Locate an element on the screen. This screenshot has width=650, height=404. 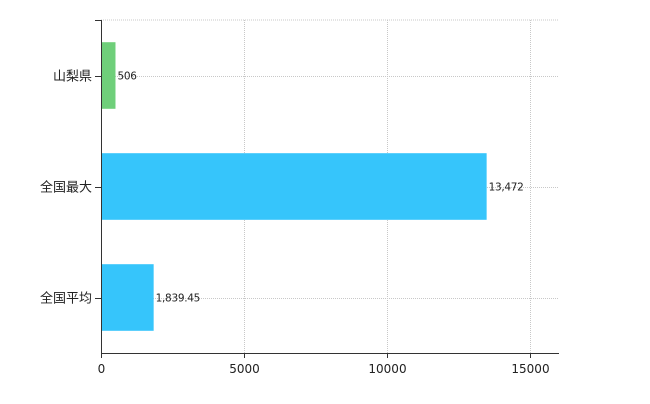
bar-value-label: 1,839.45 is located at coordinates (178, 299).